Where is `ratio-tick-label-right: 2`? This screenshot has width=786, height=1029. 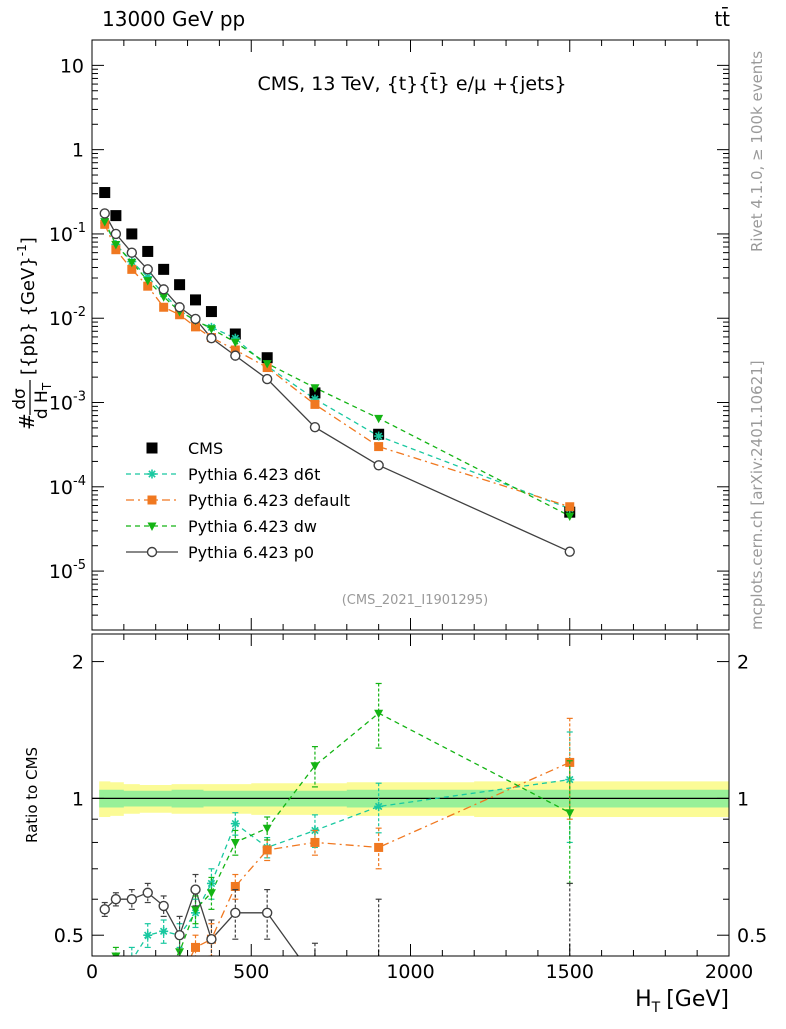 ratio-tick-label-right: 2 is located at coordinates (743, 663).